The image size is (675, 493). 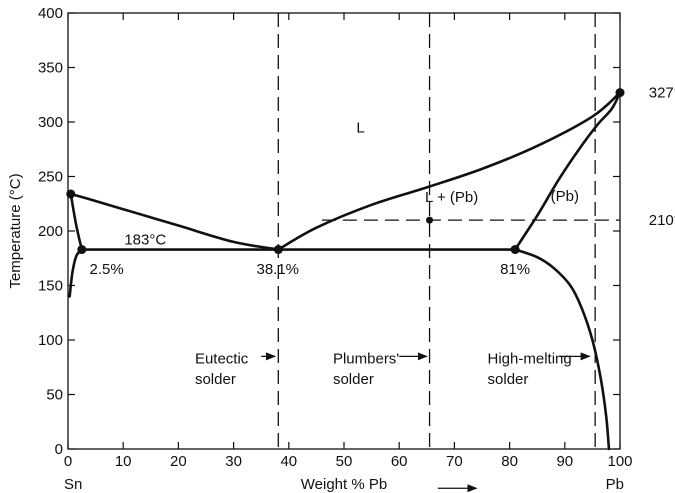 I want to click on annotation: 81%, so click(x=515, y=269).